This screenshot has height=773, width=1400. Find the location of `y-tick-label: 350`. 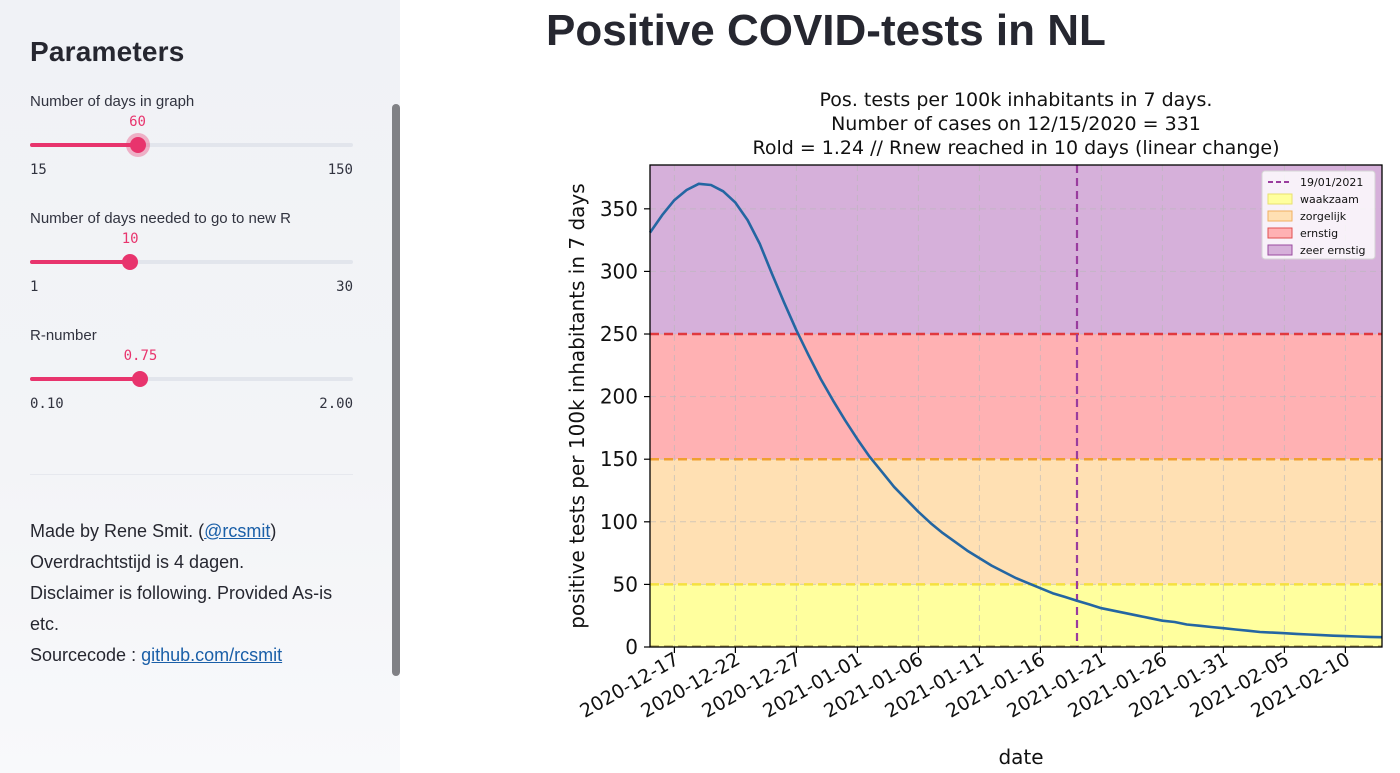

y-tick-label: 350 is located at coordinates (619, 209).